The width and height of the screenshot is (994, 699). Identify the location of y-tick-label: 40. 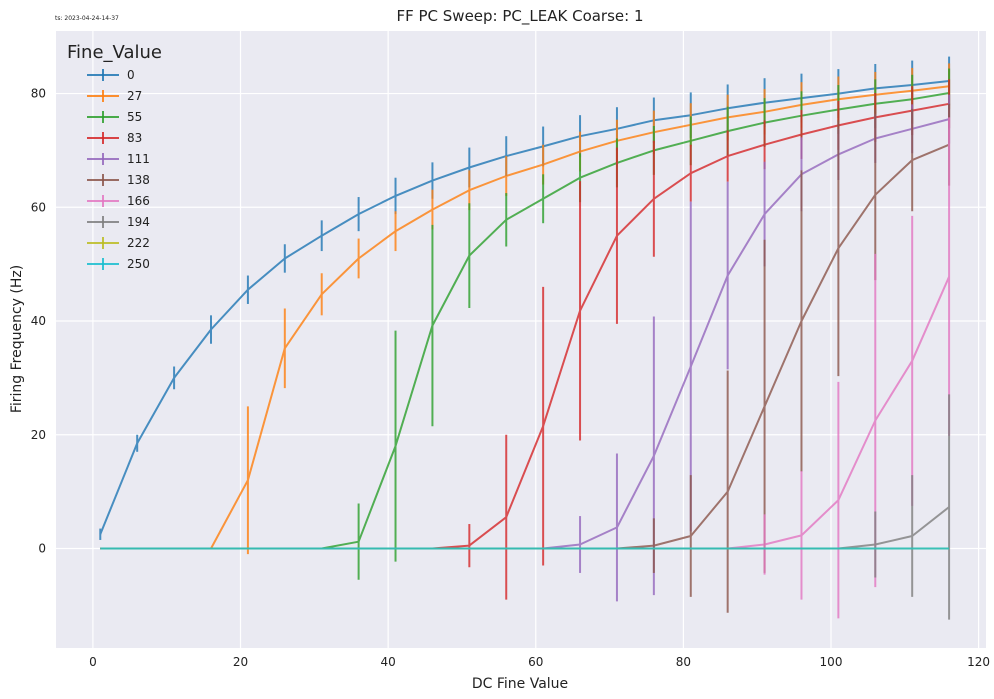
(38, 321).